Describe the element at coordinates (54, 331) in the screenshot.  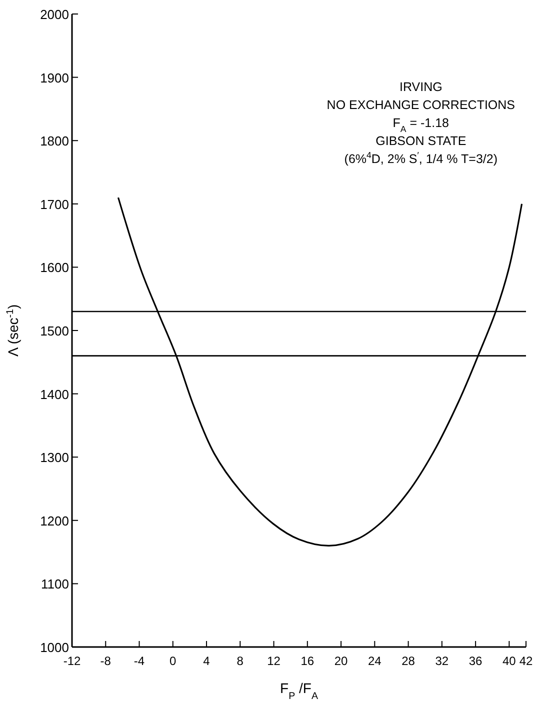
I see `y-tick-label: 1500` at that location.